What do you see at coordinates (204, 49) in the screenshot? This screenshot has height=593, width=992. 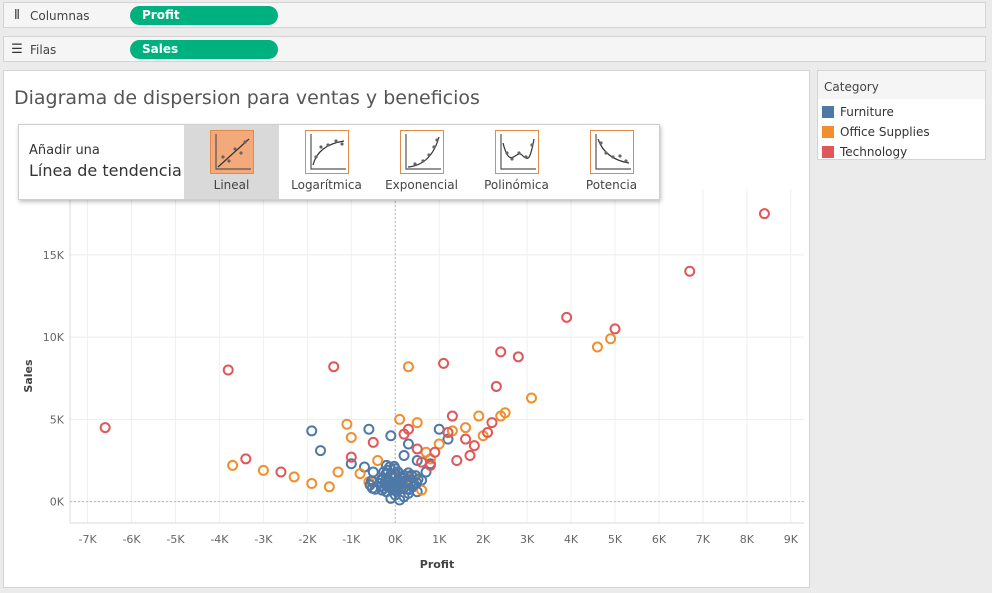 I see `rows-pill: Sales` at bounding box center [204, 49].